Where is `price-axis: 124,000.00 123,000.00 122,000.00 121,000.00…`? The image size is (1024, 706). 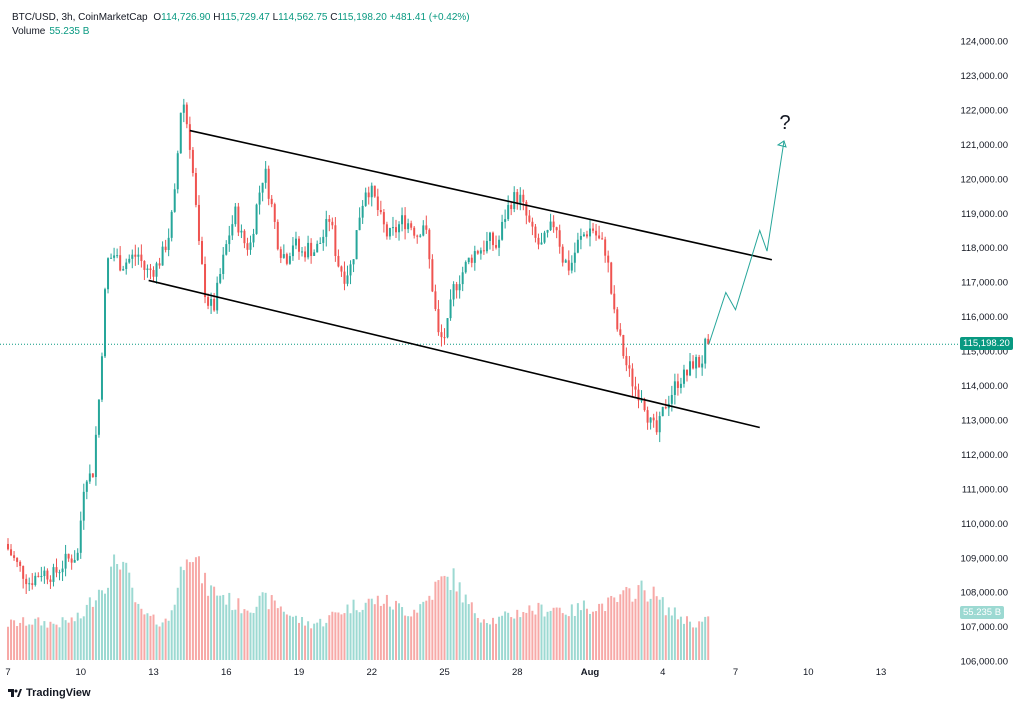
price-axis: 124,000.00 123,000.00 122,000.00 121,000.00… is located at coordinates (984, 352).